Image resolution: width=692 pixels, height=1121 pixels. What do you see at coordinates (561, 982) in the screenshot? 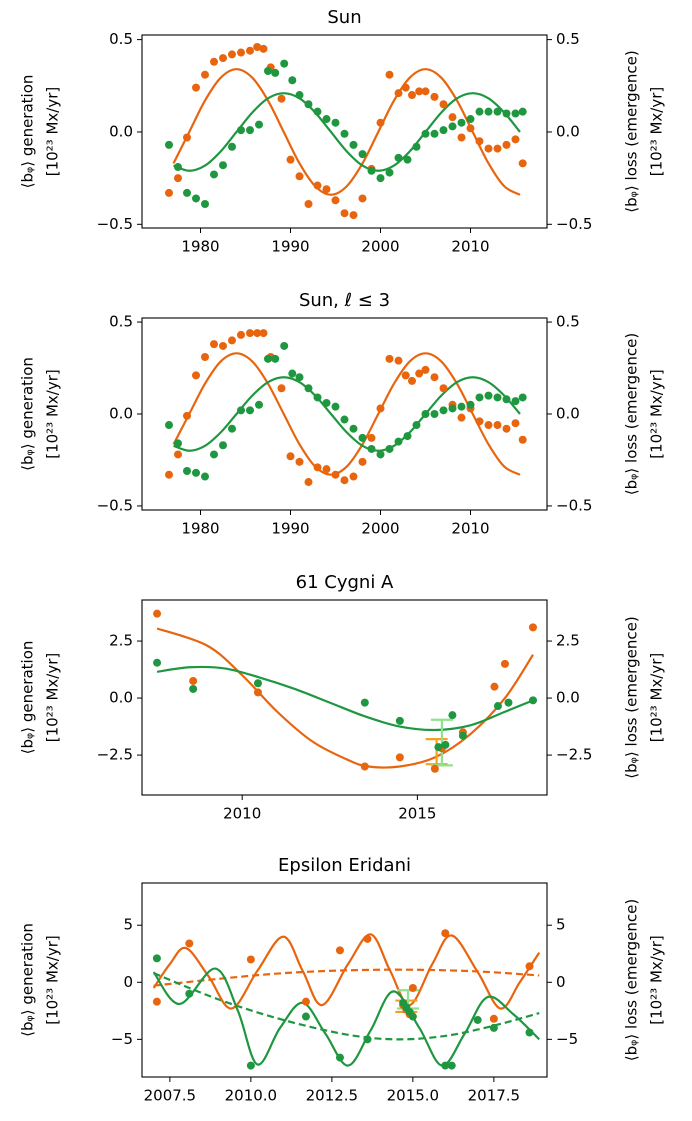
I see `y2-tick-label: 0` at bounding box center [561, 982].